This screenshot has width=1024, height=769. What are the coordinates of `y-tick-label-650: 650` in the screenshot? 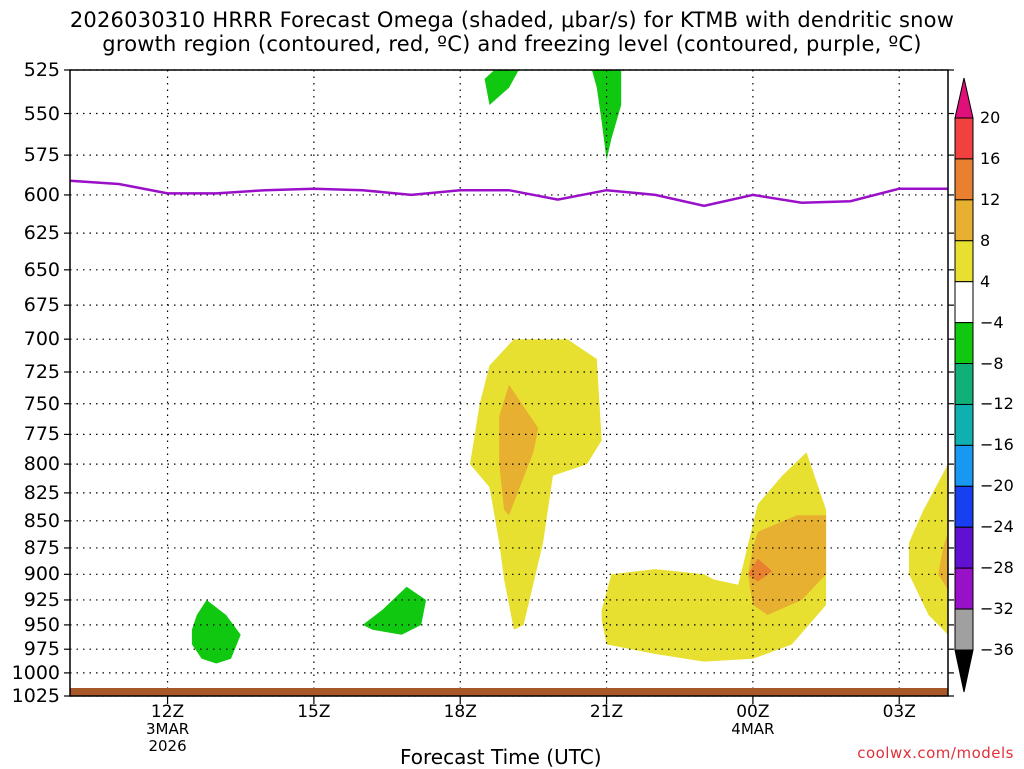 It's located at (41, 269).